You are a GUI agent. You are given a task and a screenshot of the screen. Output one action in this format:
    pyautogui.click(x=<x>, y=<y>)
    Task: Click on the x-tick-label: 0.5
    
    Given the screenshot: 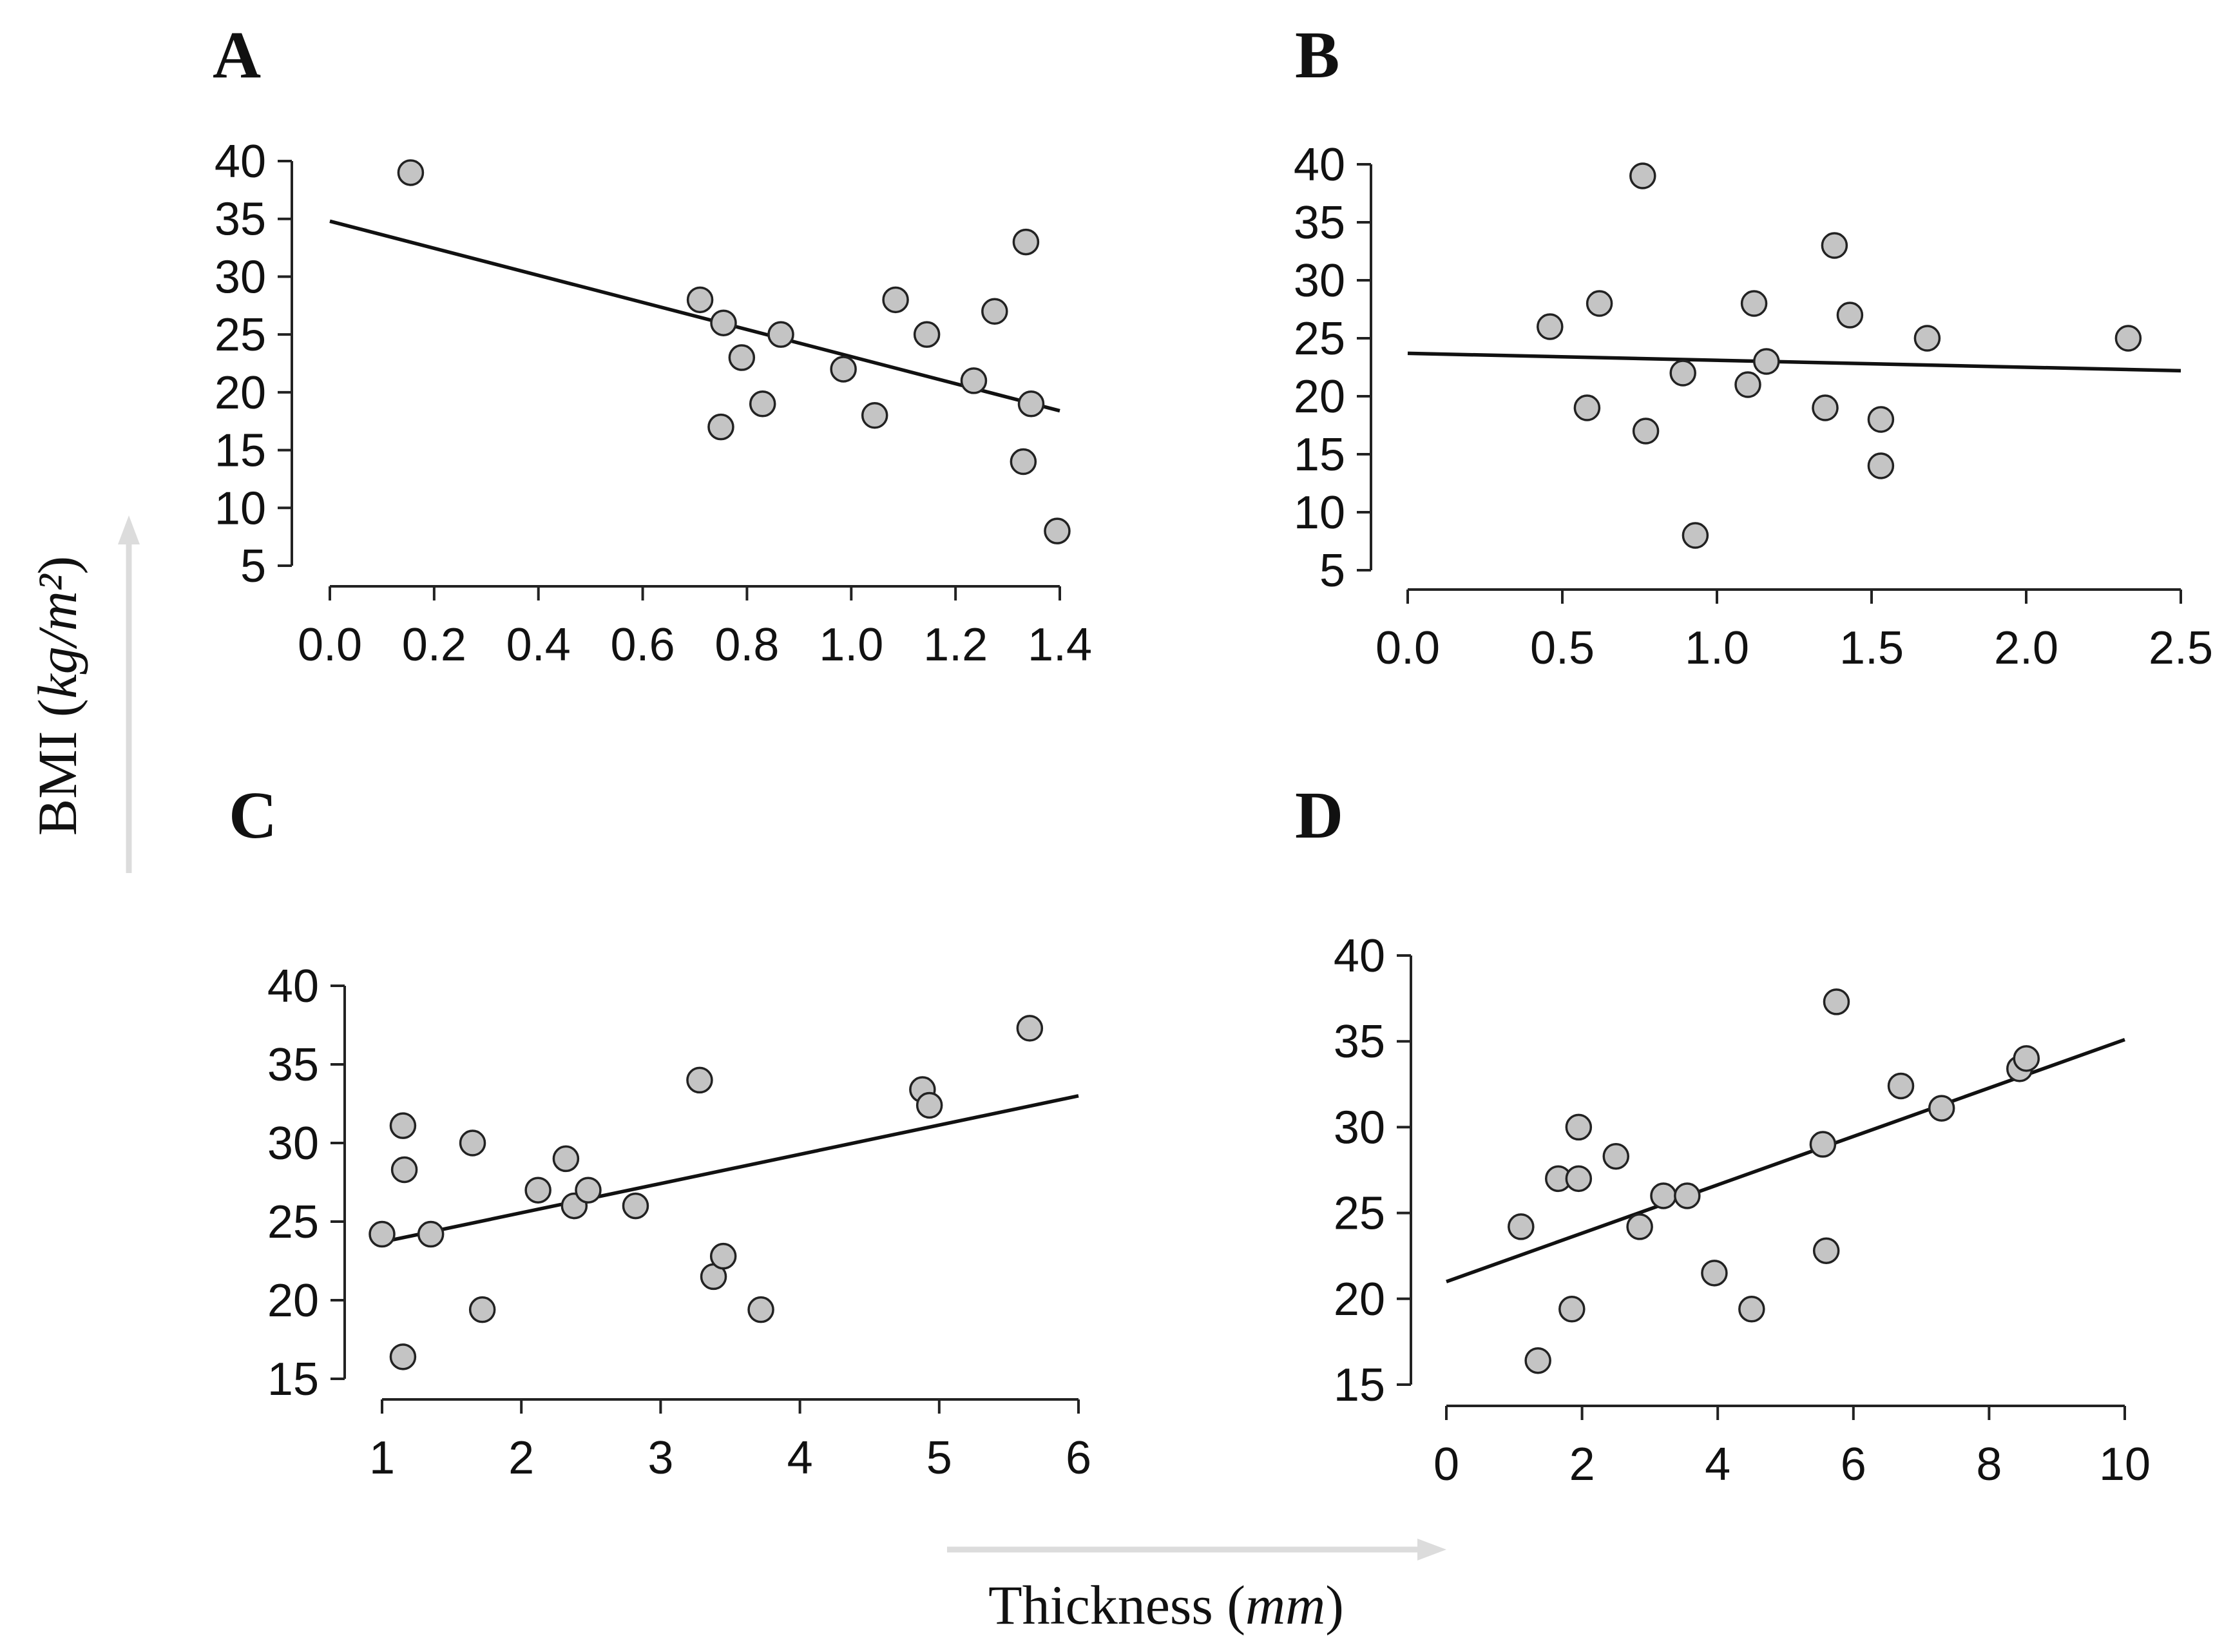 What is the action you would take?
    pyautogui.click(x=1562, y=648)
    